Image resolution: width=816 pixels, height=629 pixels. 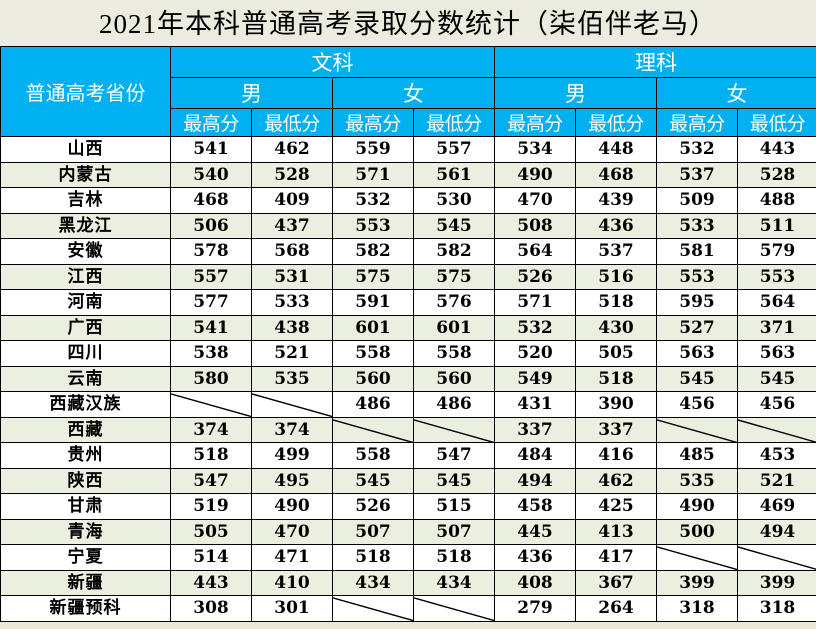 What do you see at coordinates (697, 582) in the screenshot?
I see `score-cell: 399` at bounding box center [697, 582].